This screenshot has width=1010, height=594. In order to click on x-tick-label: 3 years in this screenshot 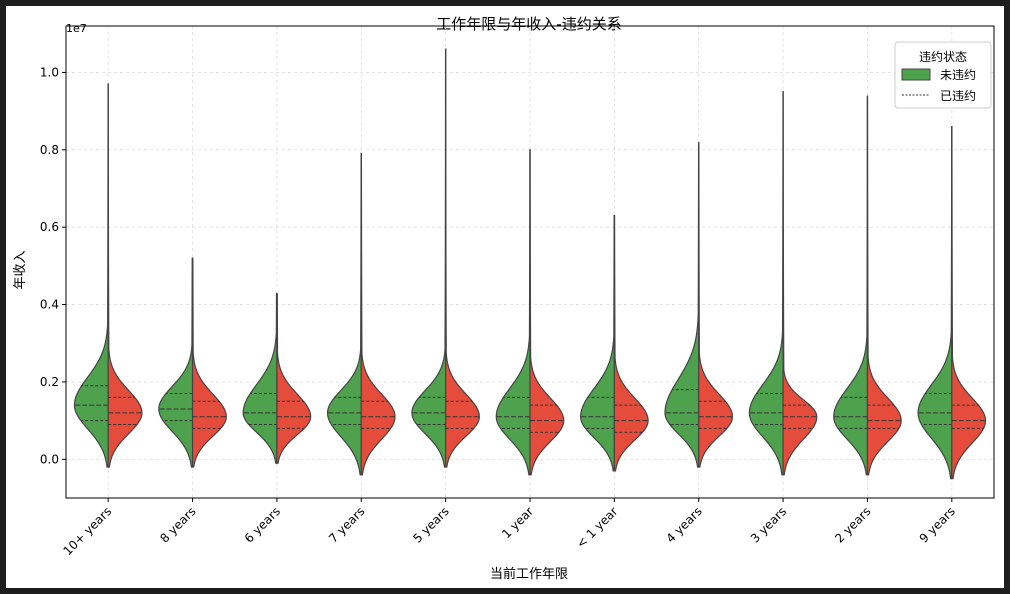, I will do `click(768, 524)`.